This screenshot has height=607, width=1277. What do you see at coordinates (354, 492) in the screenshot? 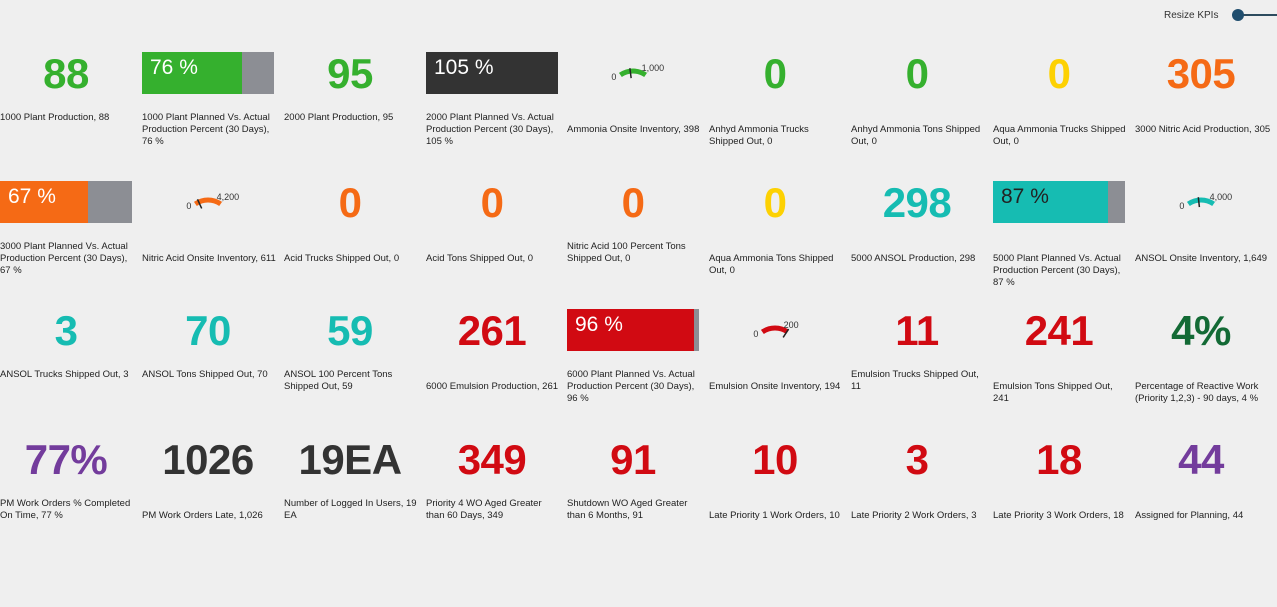
I see `kpi-tile-t30: 19EA Number of Logged In Users, 19 EA` at bounding box center [354, 492].